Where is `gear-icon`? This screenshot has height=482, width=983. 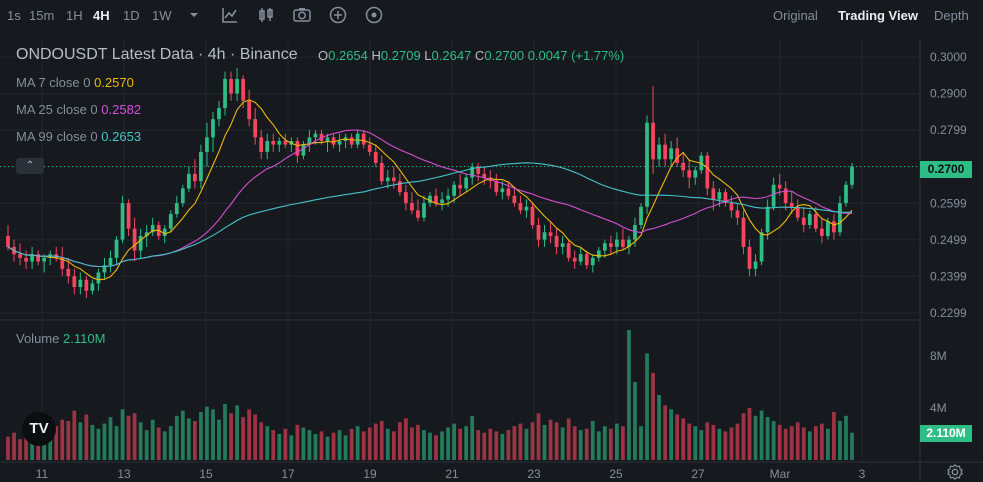 gear-icon is located at coordinates (955, 472).